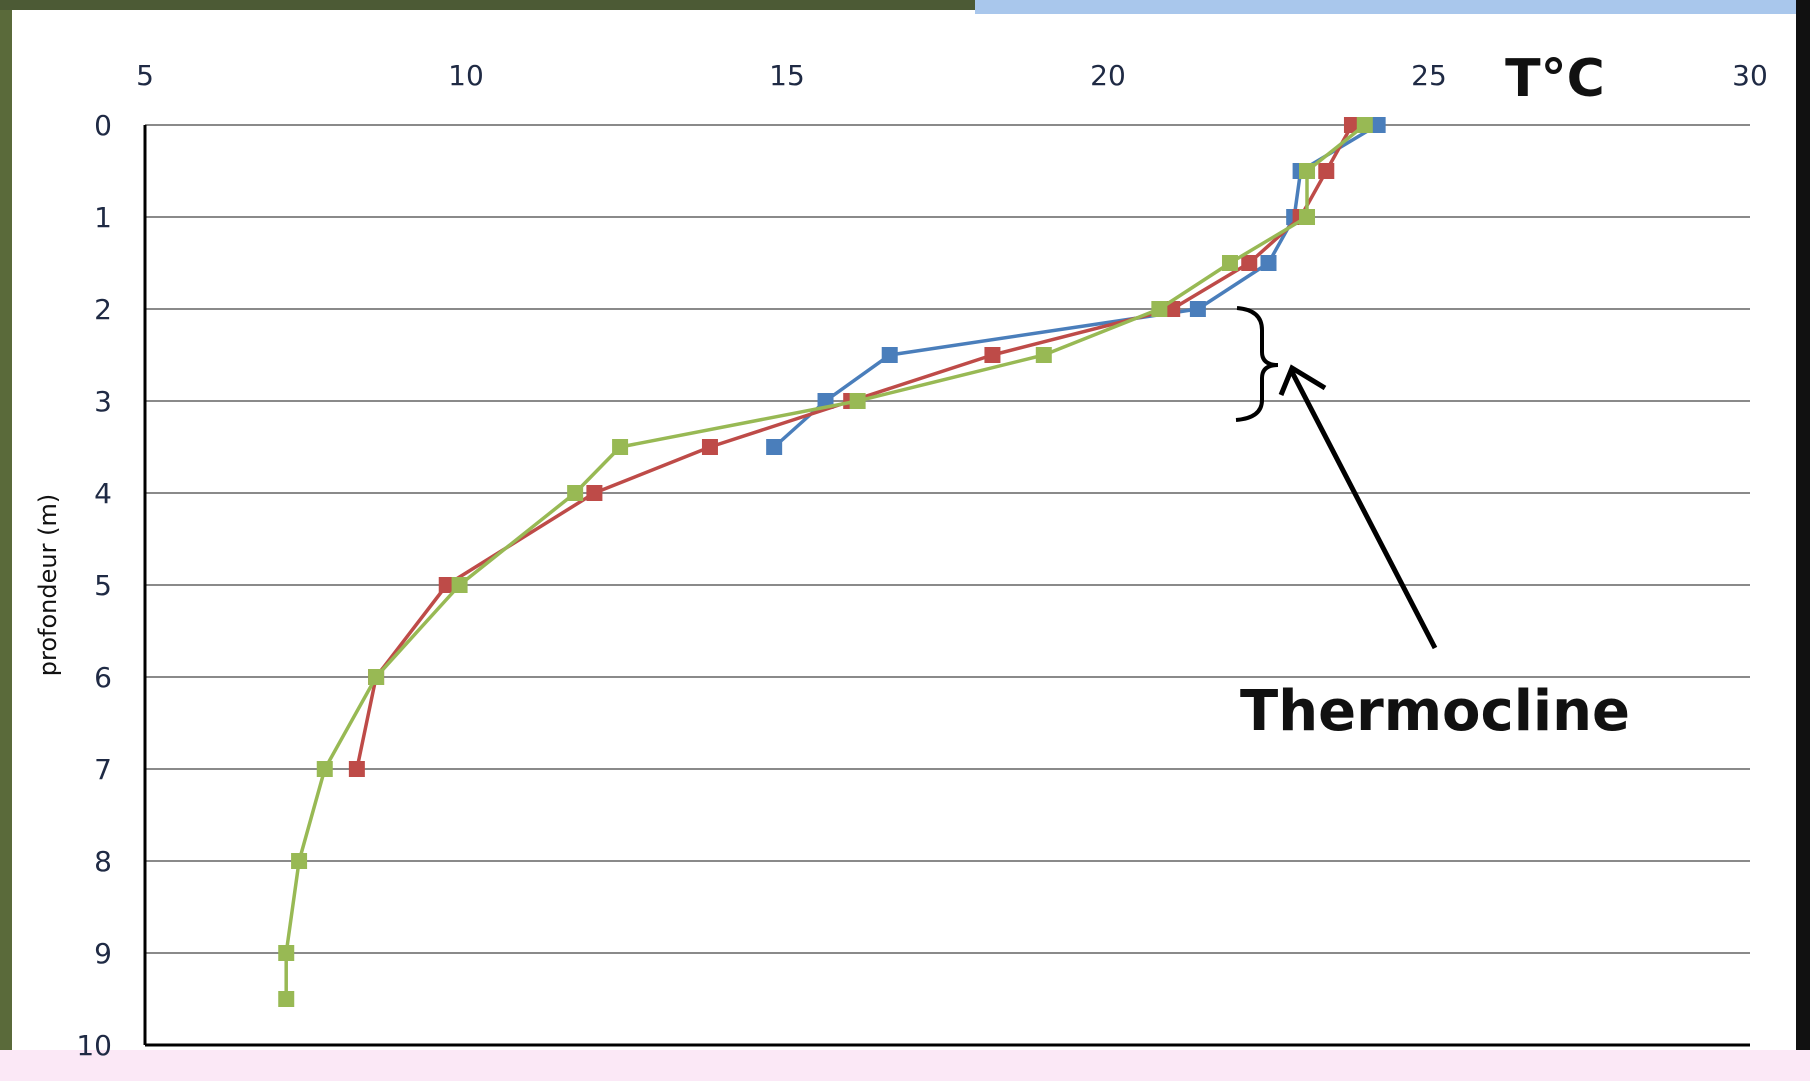 The width and height of the screenshot is (1810, 1081). I want to click on top-right-strip, so click(1392, 7).